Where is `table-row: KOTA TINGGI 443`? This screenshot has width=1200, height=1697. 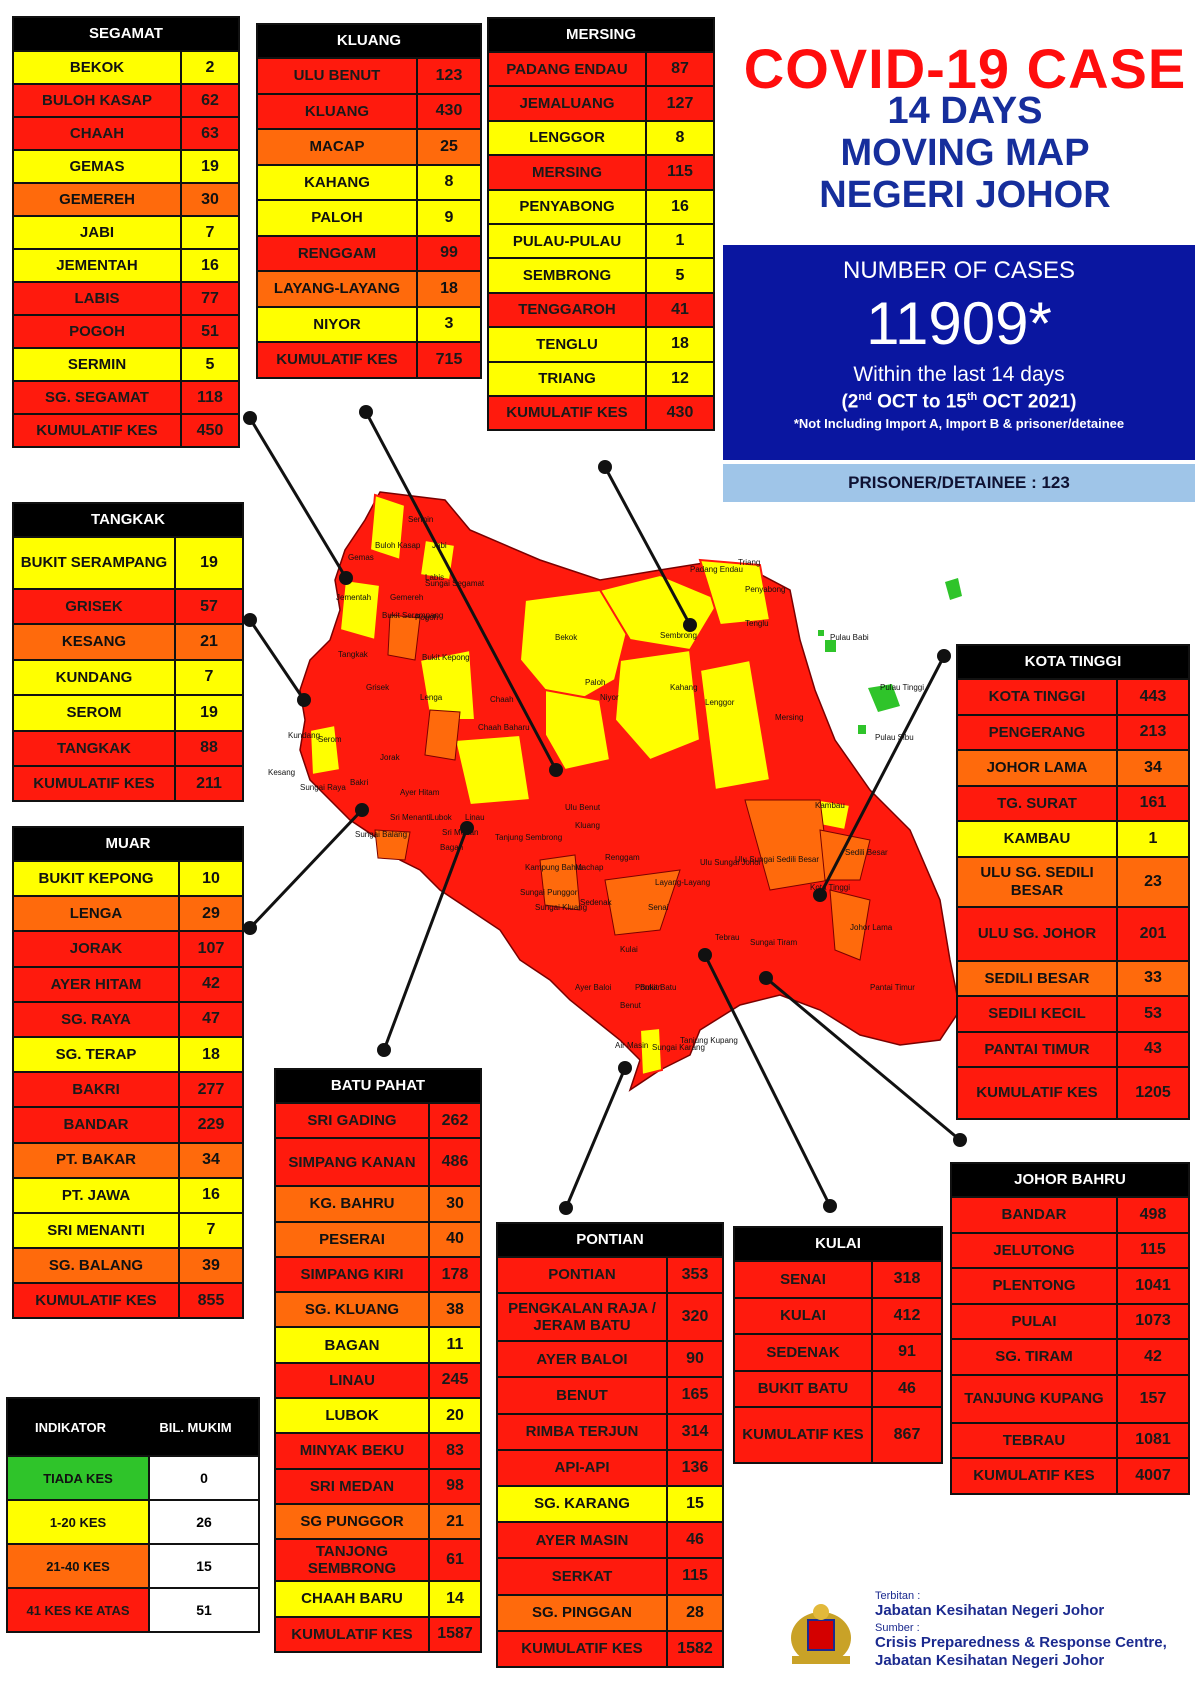 table-row: KOTA TINGGI 443 is located at coordinates (1073, 696).